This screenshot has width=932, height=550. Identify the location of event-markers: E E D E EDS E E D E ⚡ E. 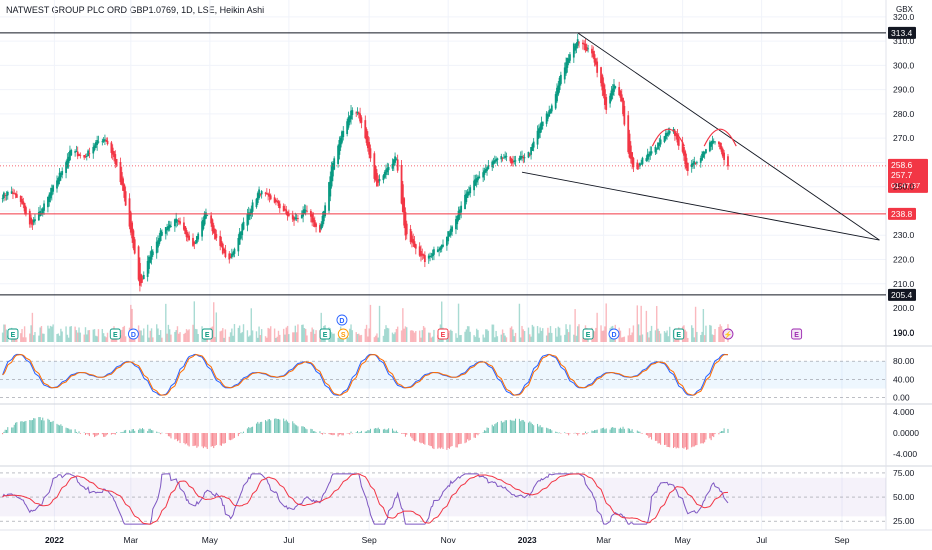
(405, 327).